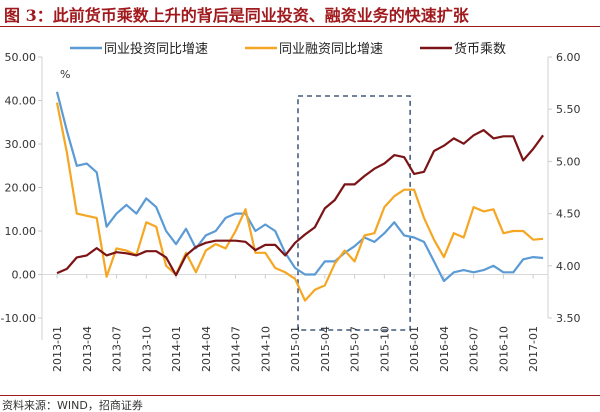 The image size is (600, 412). What do you see at coordinates (156, 49) in the screenshot?
I see `legend-label-0: 同业投资同比增速` at bounding box center [156, 49].